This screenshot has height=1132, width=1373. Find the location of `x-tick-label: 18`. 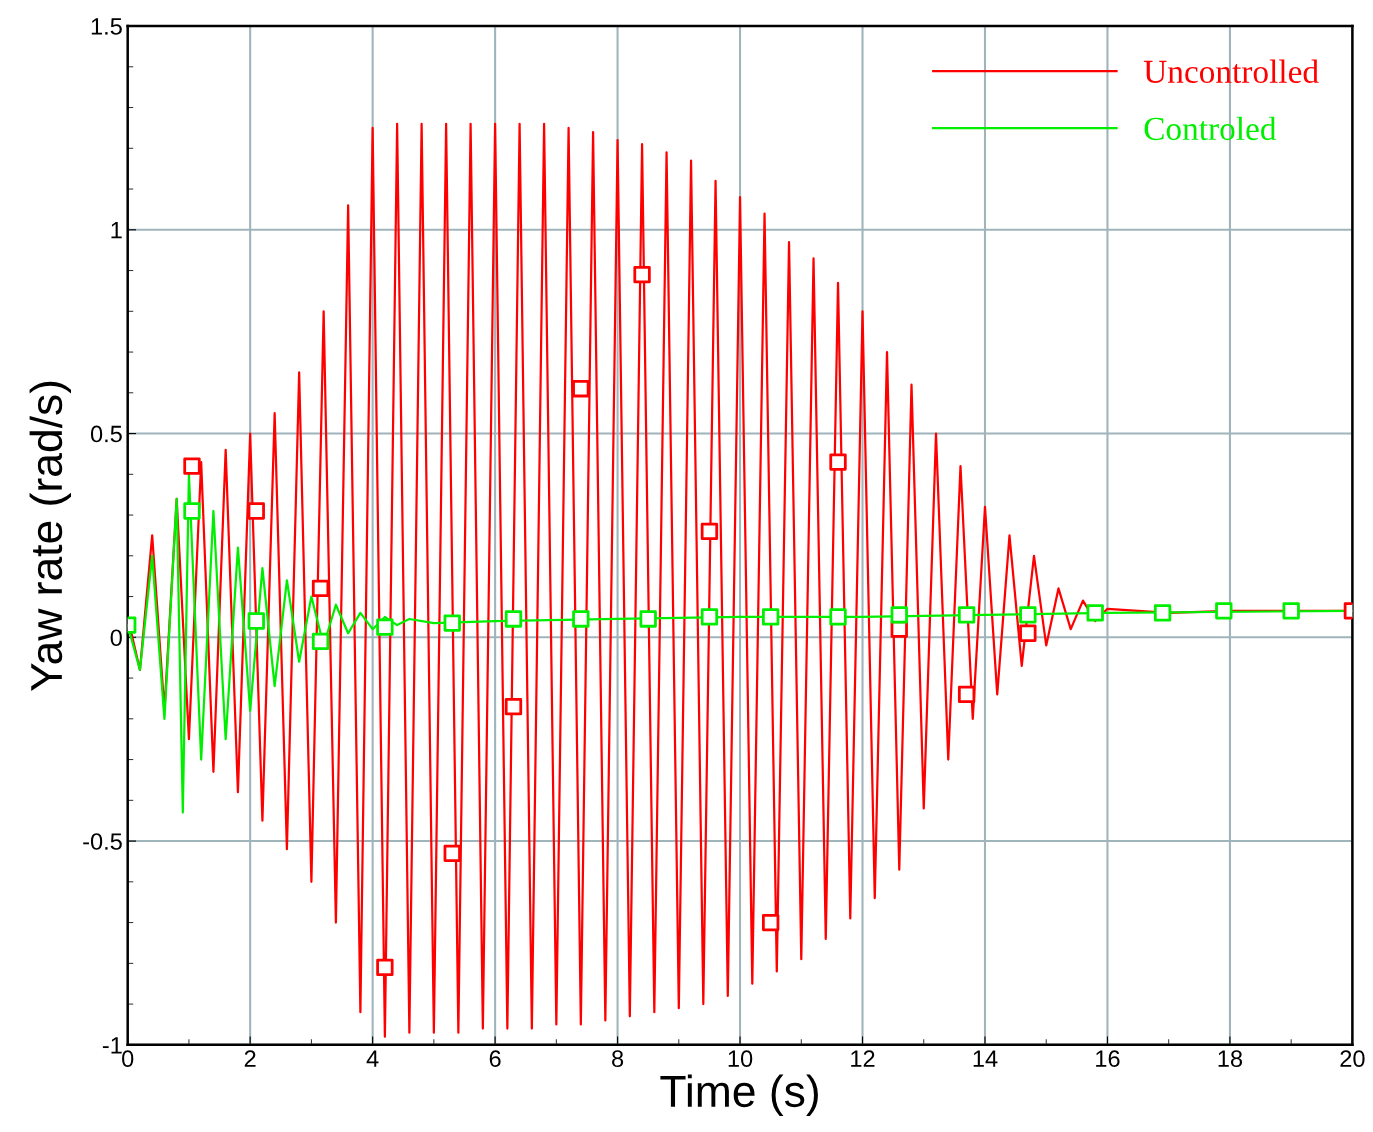

x-tick-label: 18 is located at coordinates (1230, 1059).